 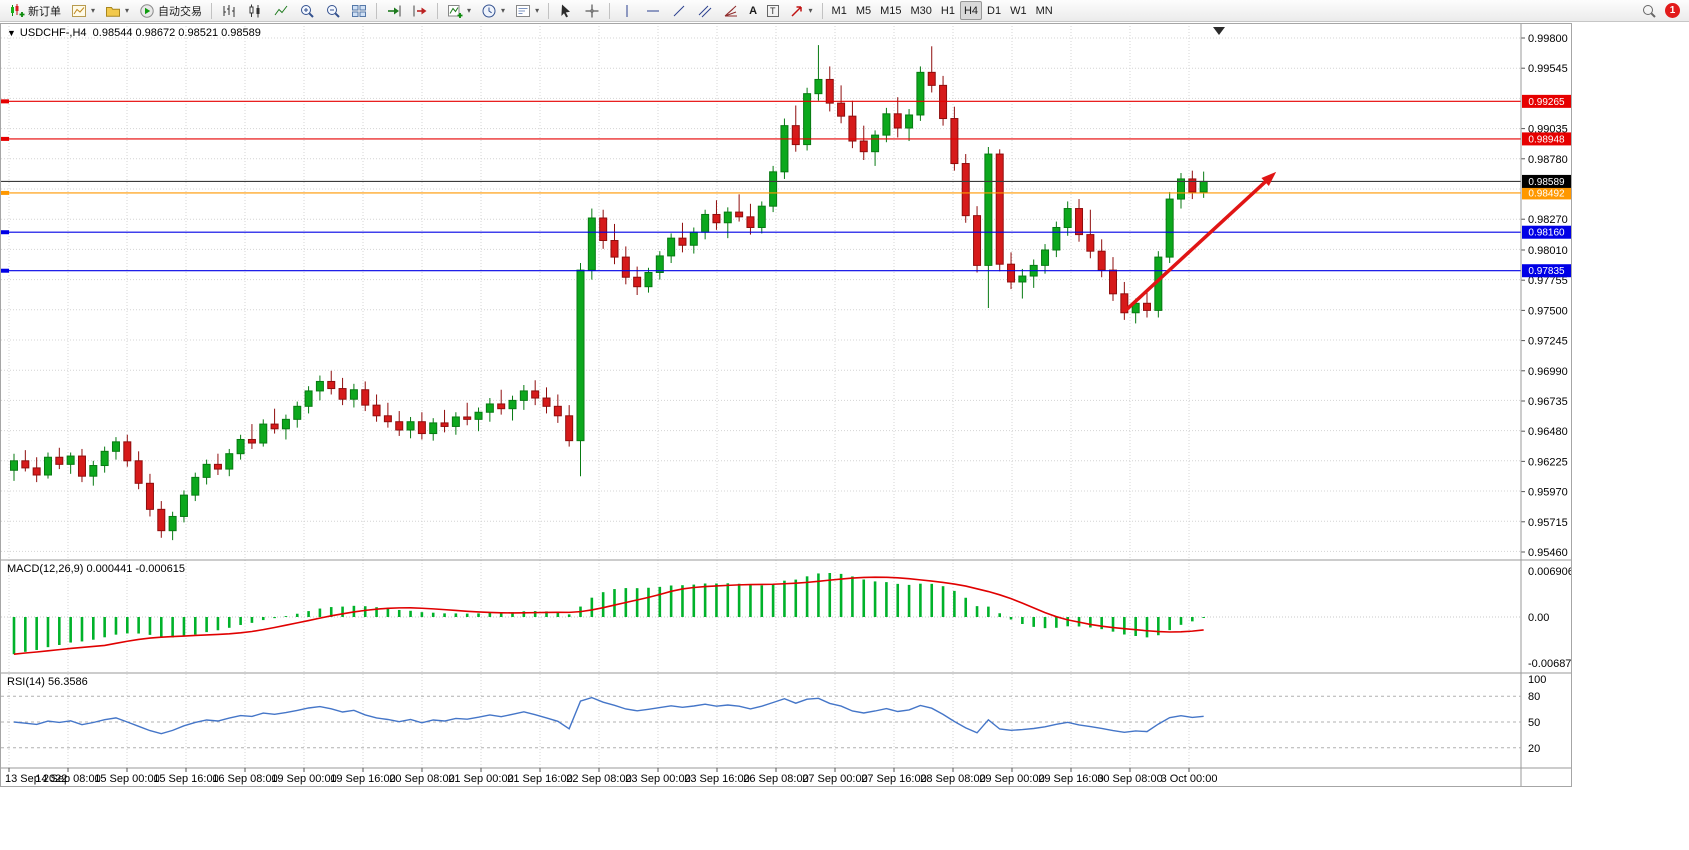 What do you see at coordinates (244, 779) in the screenshot?
I see `time-axis-label: 16 Sep 08:00` at bounding box center [244, 779].